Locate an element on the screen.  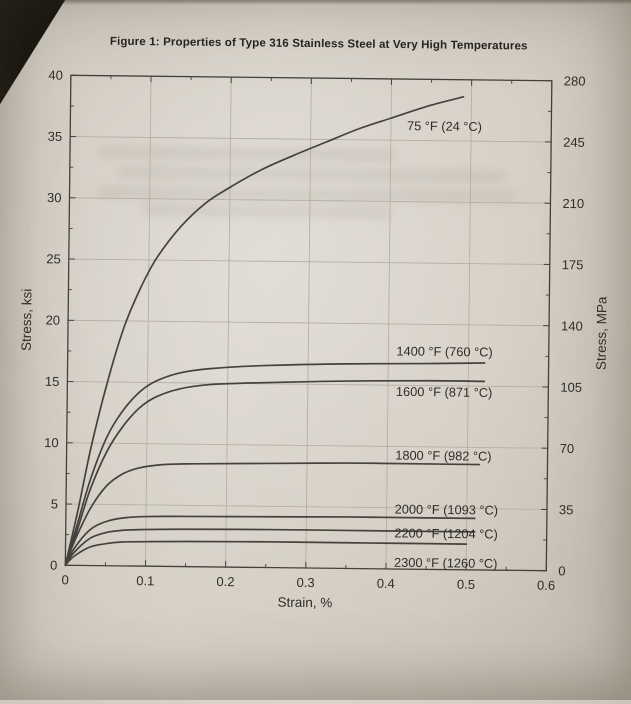
y-axis-right-title: Stress, MPa is located at coordinates (602, 333).